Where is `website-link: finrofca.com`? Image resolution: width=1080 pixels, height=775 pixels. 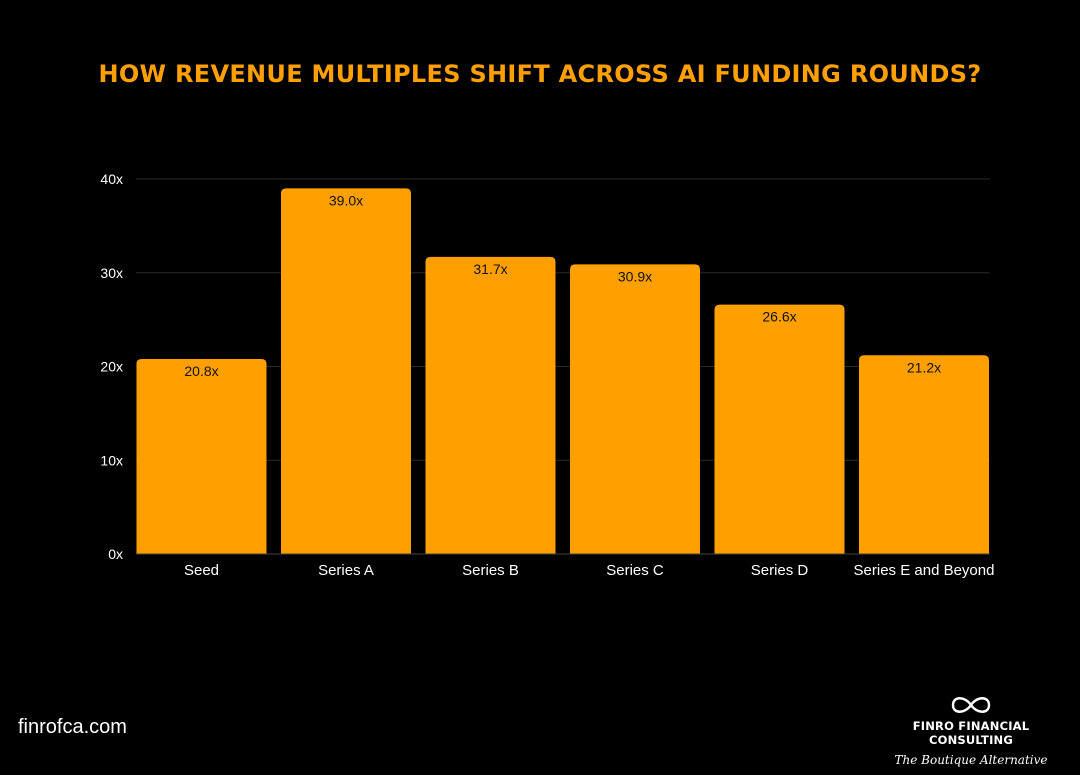 website-link: finrofca.com is located at coordinates (72, 727).